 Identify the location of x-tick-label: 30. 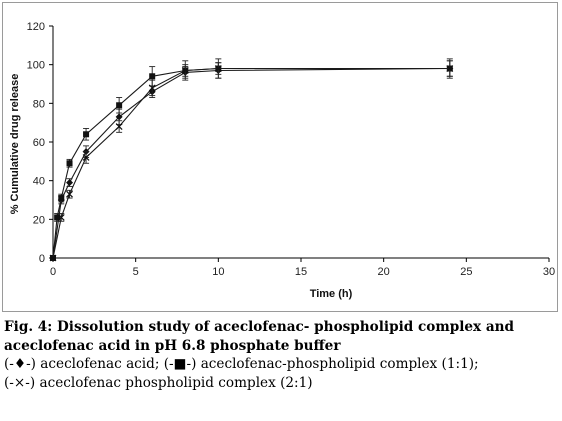
(549, 272).